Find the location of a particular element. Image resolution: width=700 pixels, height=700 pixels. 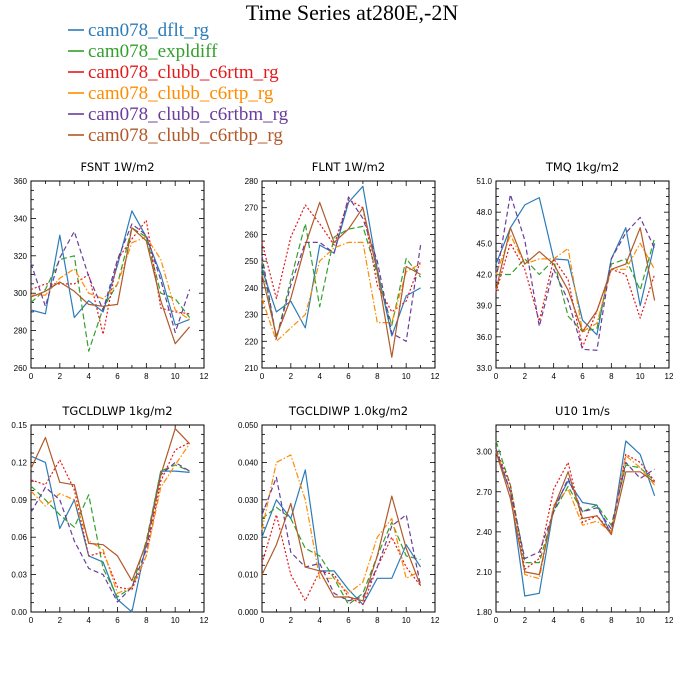

y-tick-label: 0.15 is located at coordinates (19, 425).